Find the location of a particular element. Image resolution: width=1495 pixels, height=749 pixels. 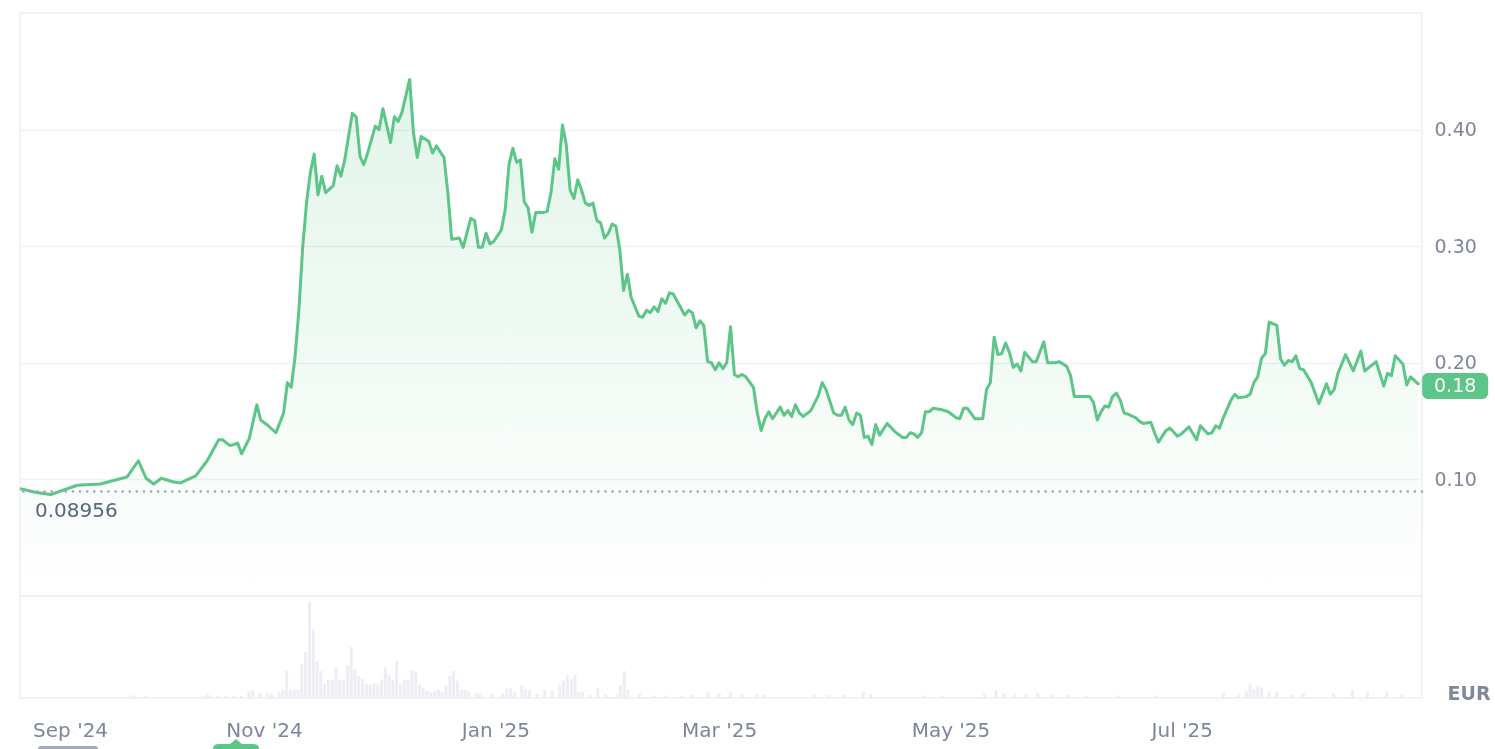

x-tick-label: Sep '24 is located at coordinates (71, 729).